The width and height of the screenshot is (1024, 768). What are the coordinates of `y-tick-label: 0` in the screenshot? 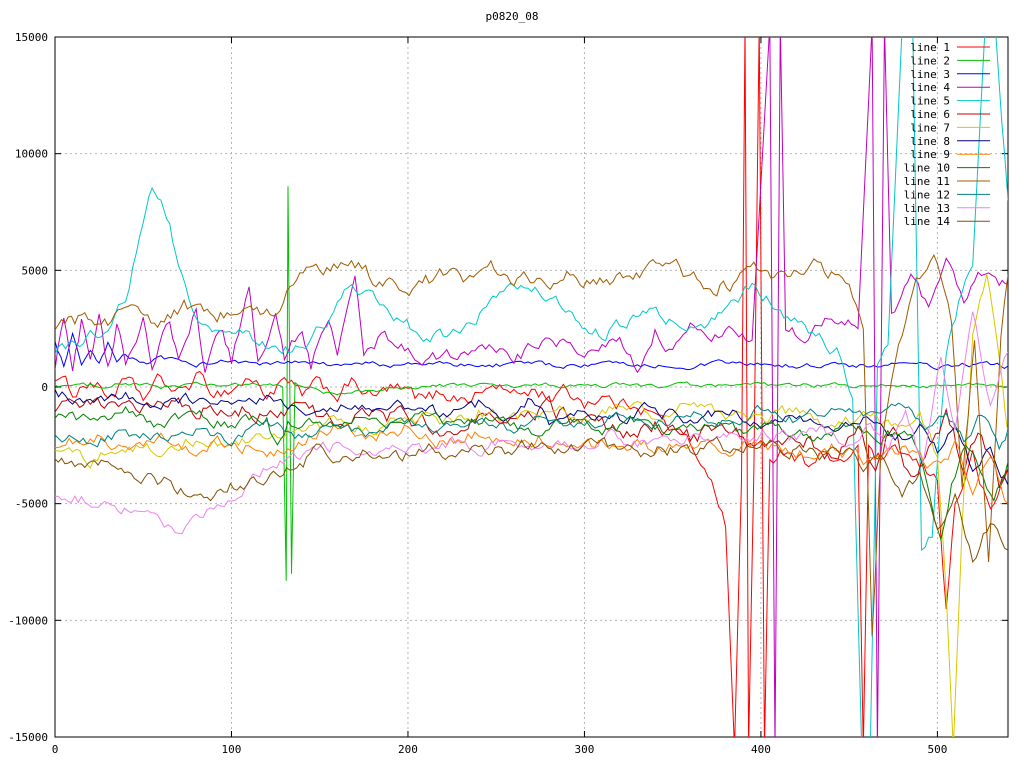 It's located at (44, 387).